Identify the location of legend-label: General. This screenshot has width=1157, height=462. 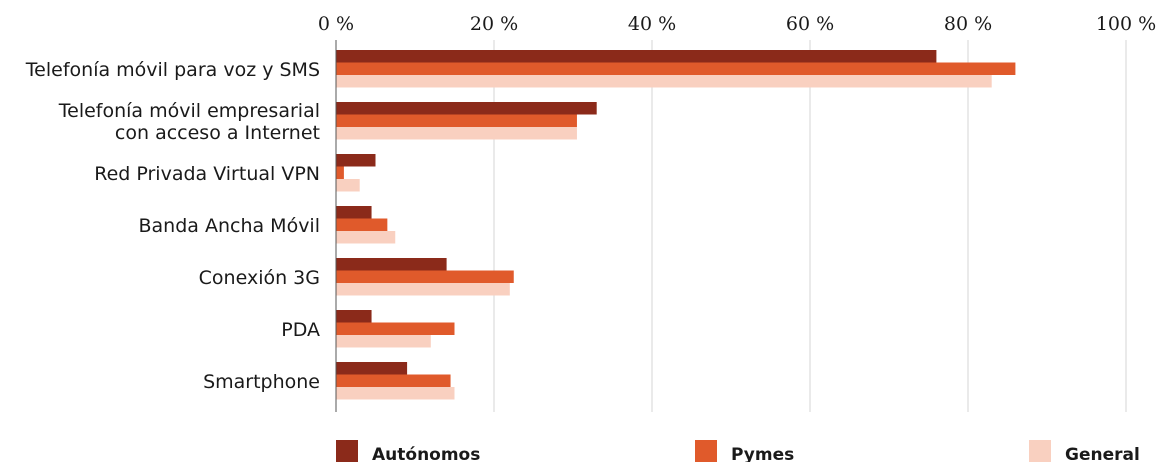
(1102, 453).